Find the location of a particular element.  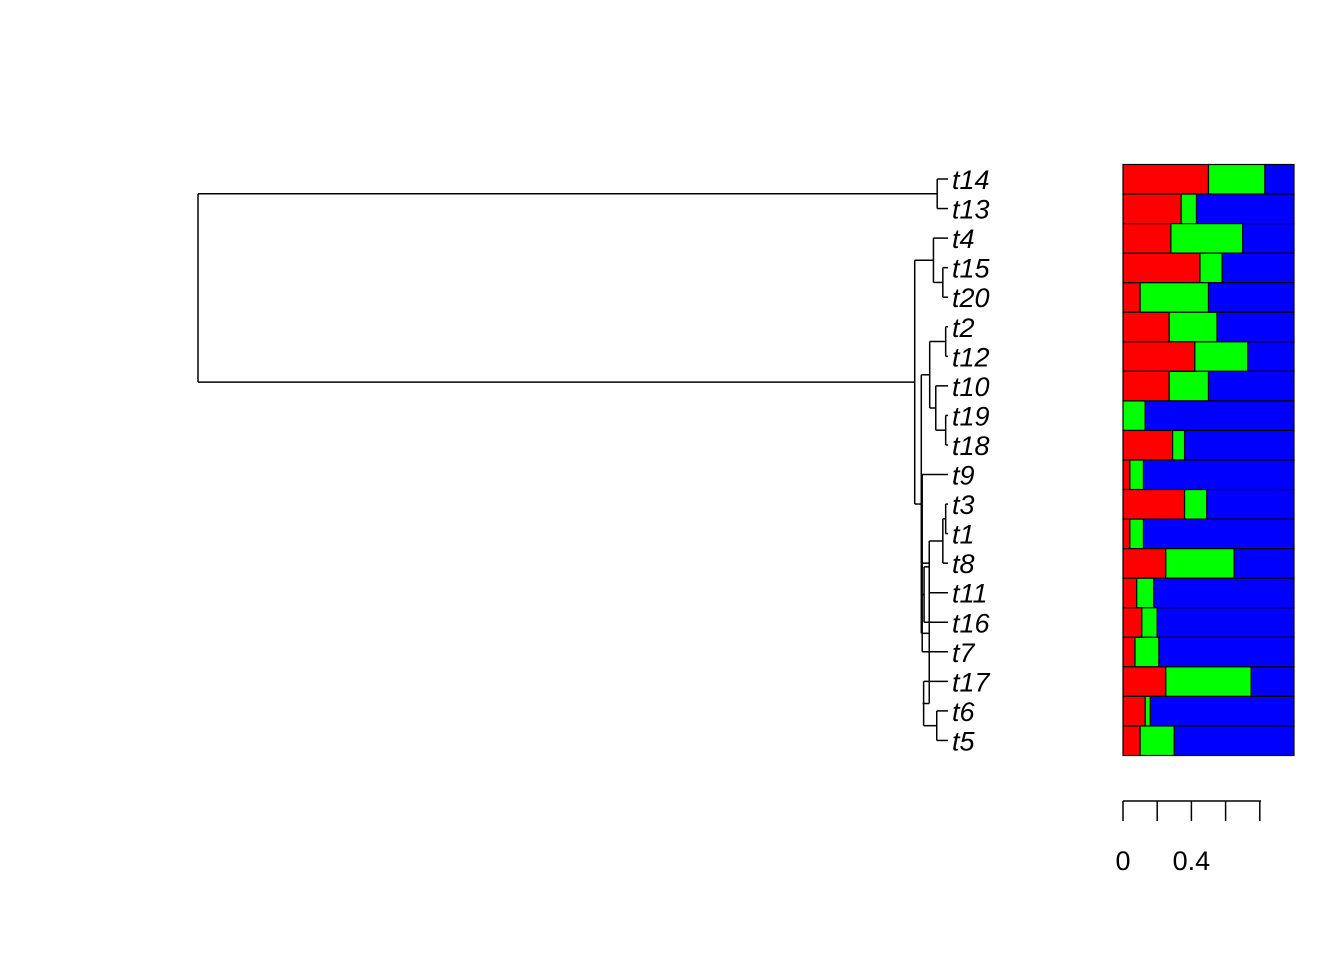

tip-label-t17: t17 is located at coordinates (971, 682).